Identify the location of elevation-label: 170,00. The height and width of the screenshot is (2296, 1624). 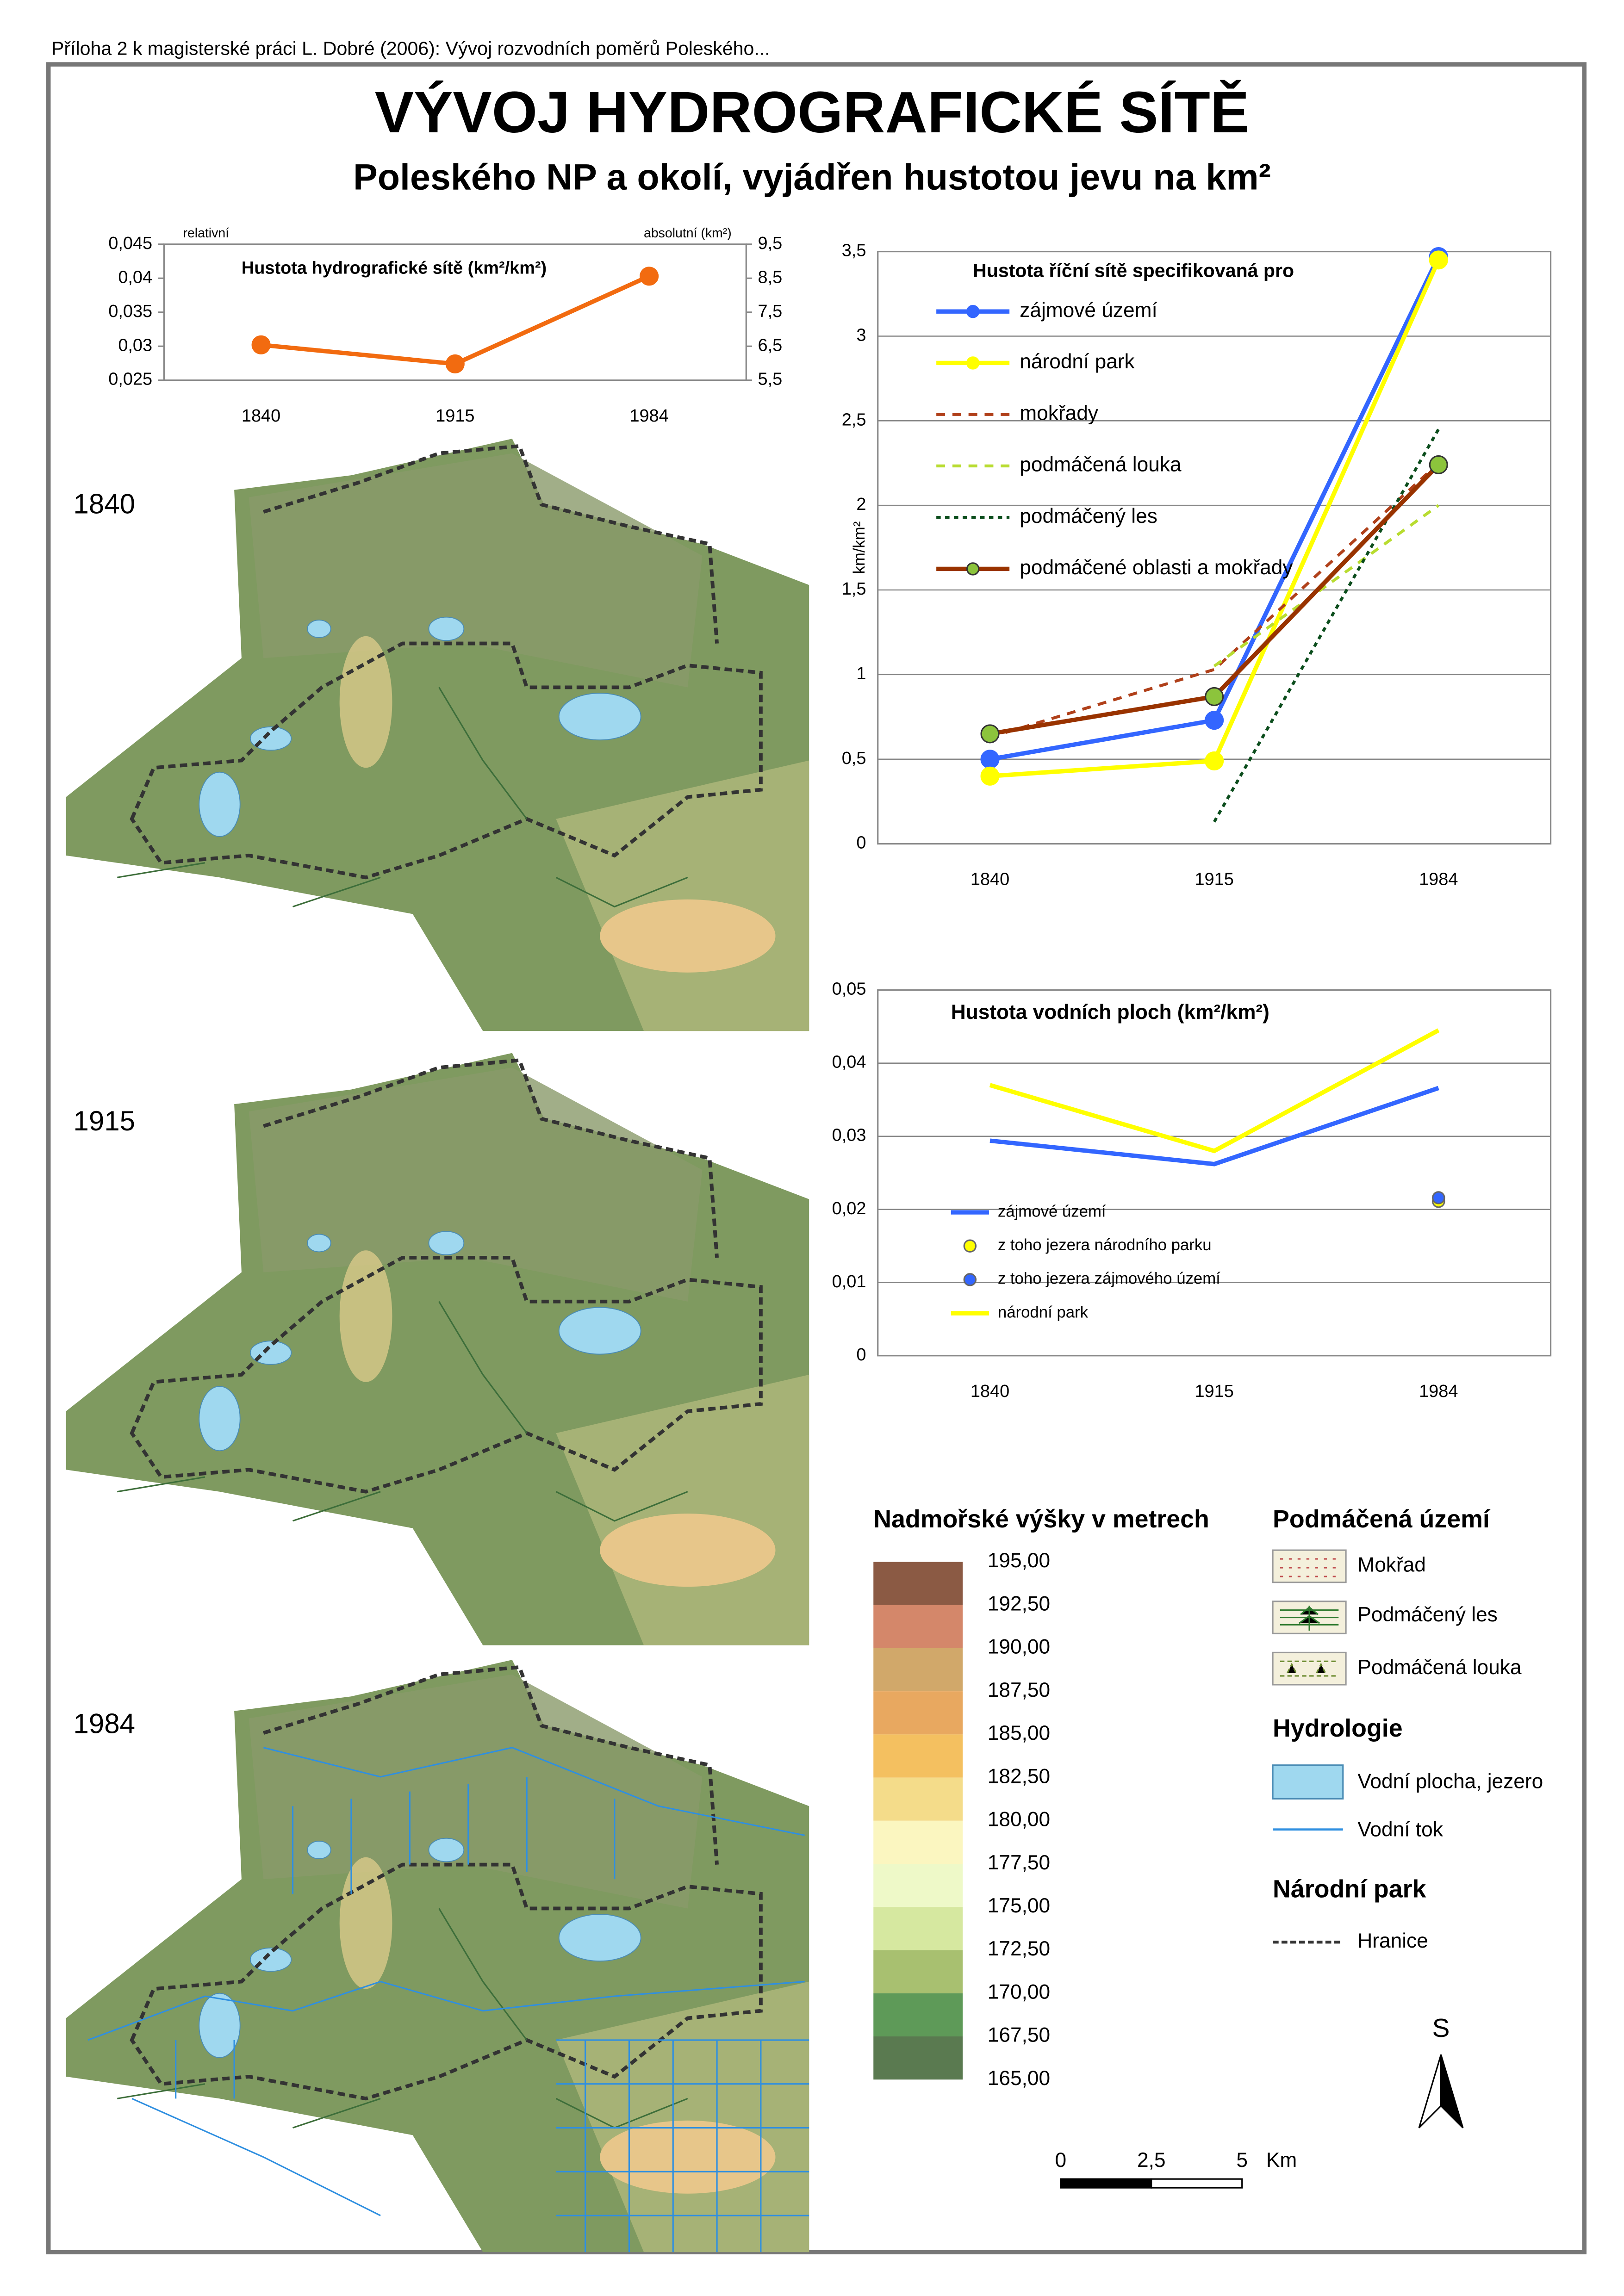
(1019, 1992).